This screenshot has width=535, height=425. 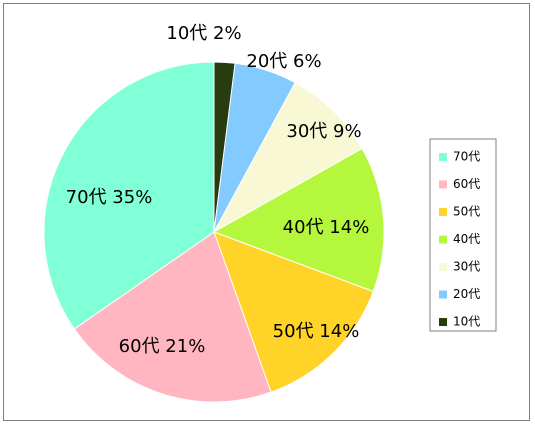 I want to click on legend-box, so click(x=463, y=235).